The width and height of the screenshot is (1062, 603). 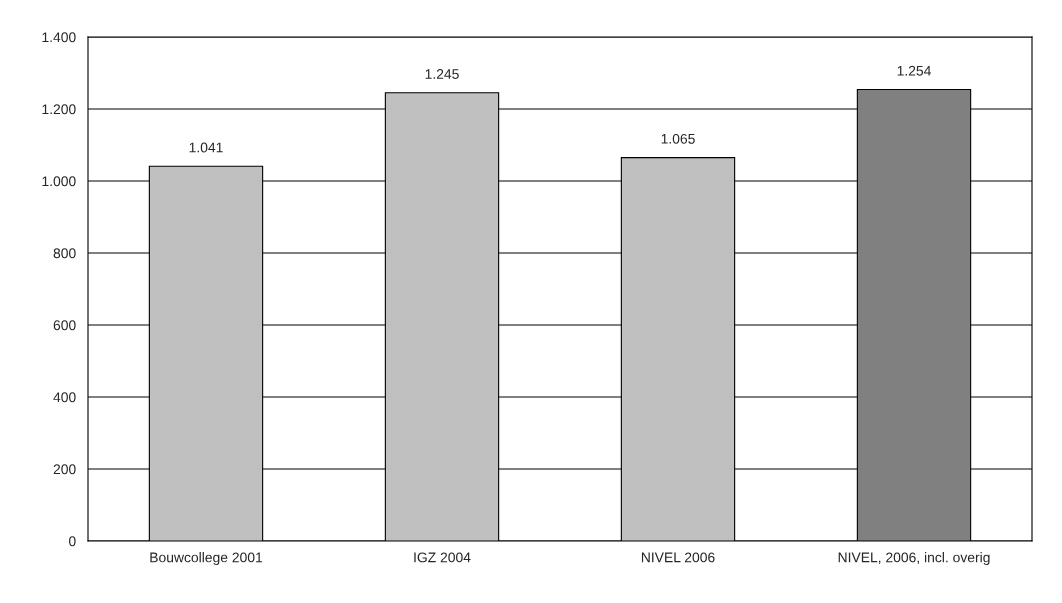 I want to click on y-tick-label: 800, so click(x=64, y=253).